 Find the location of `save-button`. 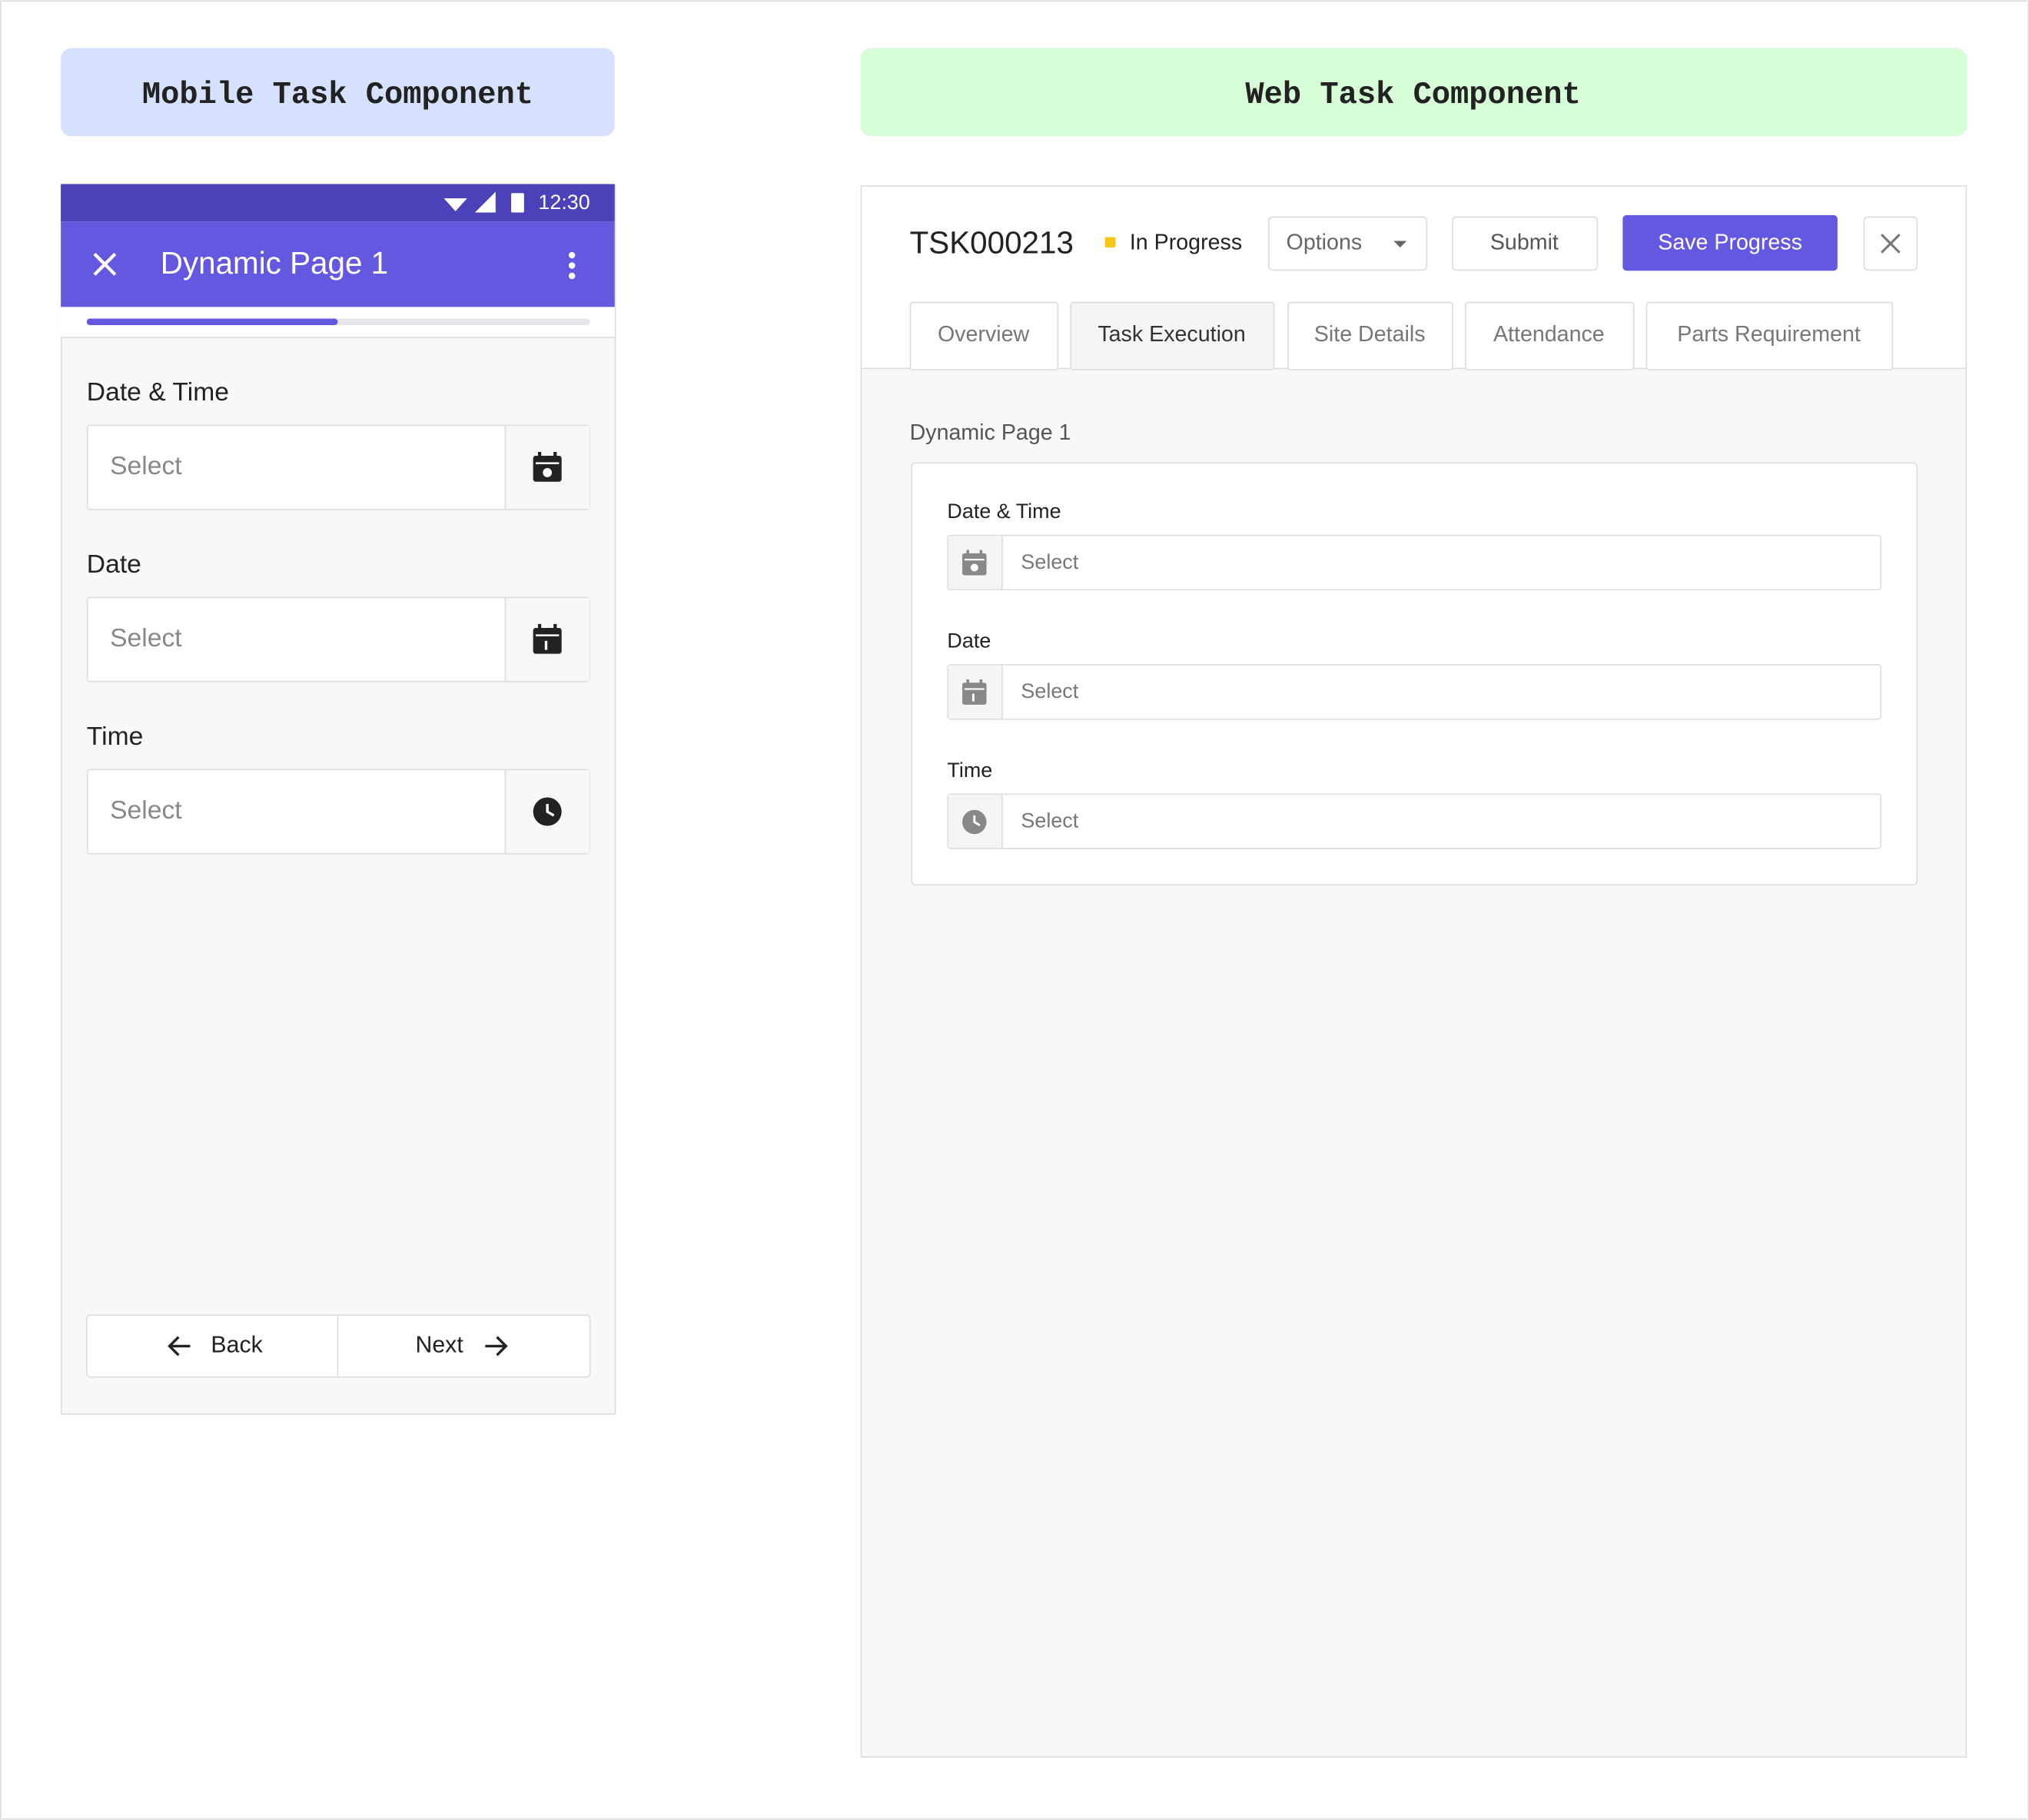

save-button is located at coordinates (1730, 242).